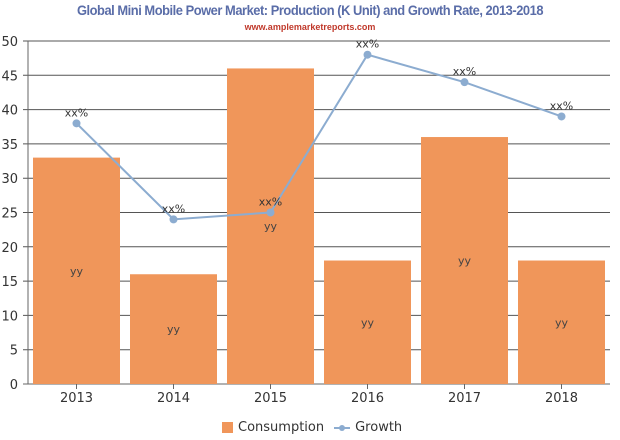 This screenshot has width=620, height=440. I want to click on y-tick-label: 5, so click(14, 351).